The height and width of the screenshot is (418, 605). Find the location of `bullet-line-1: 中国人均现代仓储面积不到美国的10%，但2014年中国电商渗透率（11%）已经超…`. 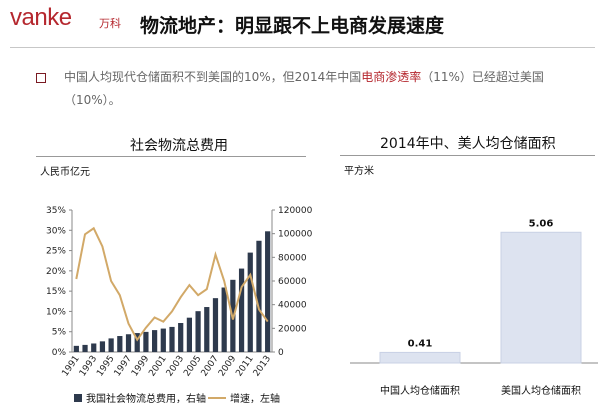

bullet-line-1: 中国人均现代仓储面积不到美国的10%，但2014年中国电商渗透率（11%）已经超… is located at coordinates (304, 76).